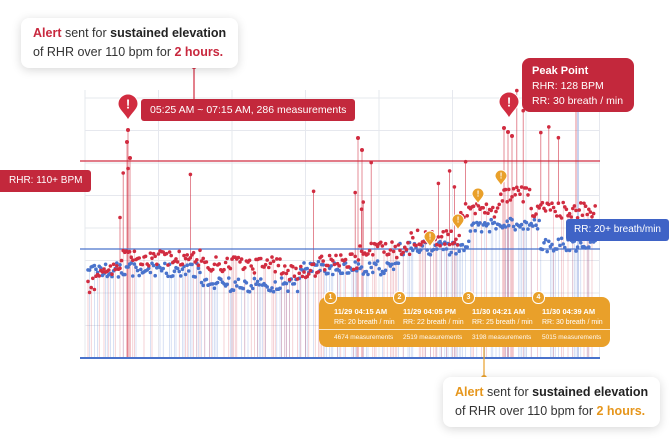  I want to click on summary-rr: RR: 20 breath / min, so click(364, 322).